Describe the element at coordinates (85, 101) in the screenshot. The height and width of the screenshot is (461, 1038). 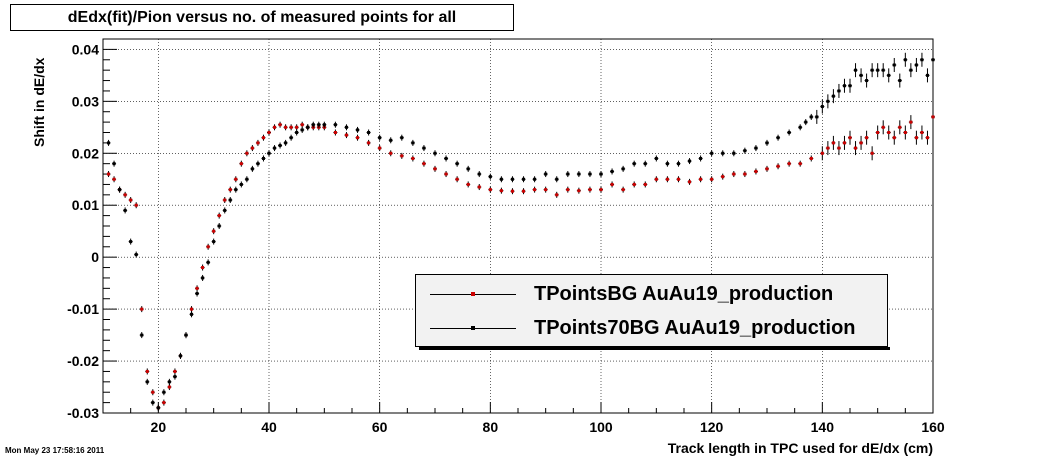
I see `y-tick-label: 0.03` at that location.